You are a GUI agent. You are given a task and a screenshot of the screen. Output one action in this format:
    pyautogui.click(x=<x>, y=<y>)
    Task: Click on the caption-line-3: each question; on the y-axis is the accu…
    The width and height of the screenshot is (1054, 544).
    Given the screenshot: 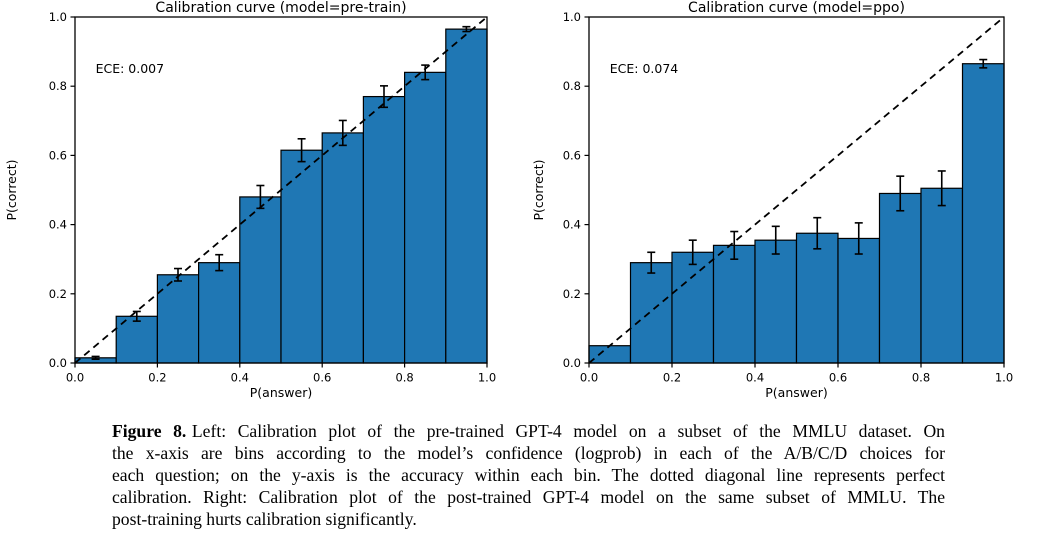 What is the action you would take?
    pyautogui.click(x=528, y=475)
    